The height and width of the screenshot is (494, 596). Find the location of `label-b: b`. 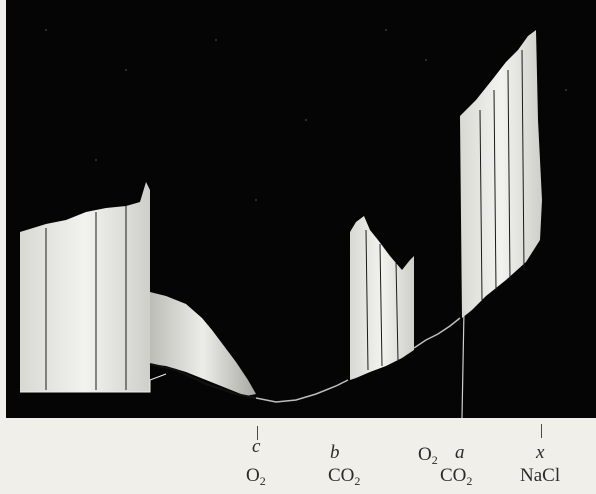

label-b: b is located at coordinates (335, 452).